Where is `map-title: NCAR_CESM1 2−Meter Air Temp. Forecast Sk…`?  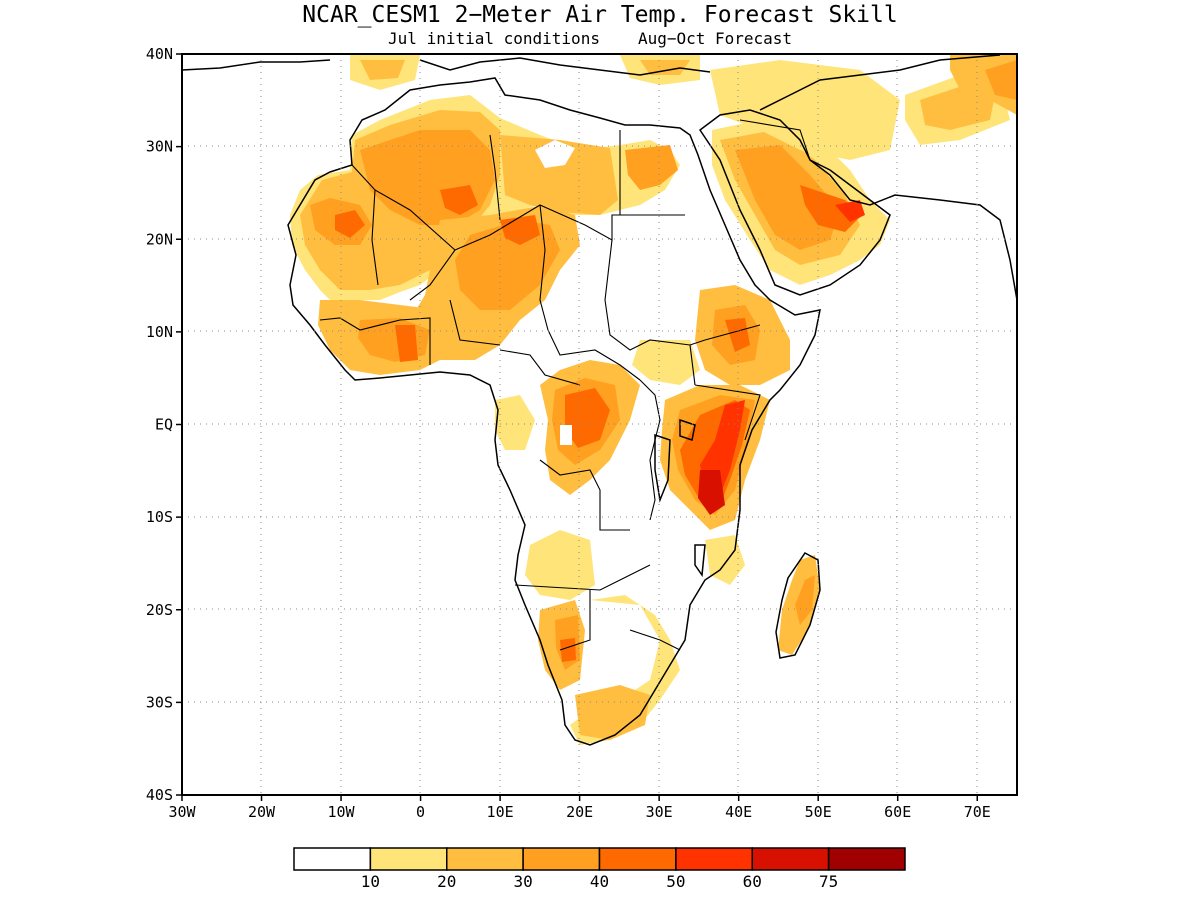
map-title: NCAR_CESM1 2−Meter Air Temp. Forecast Sk… is located at coordinates (599, 15).